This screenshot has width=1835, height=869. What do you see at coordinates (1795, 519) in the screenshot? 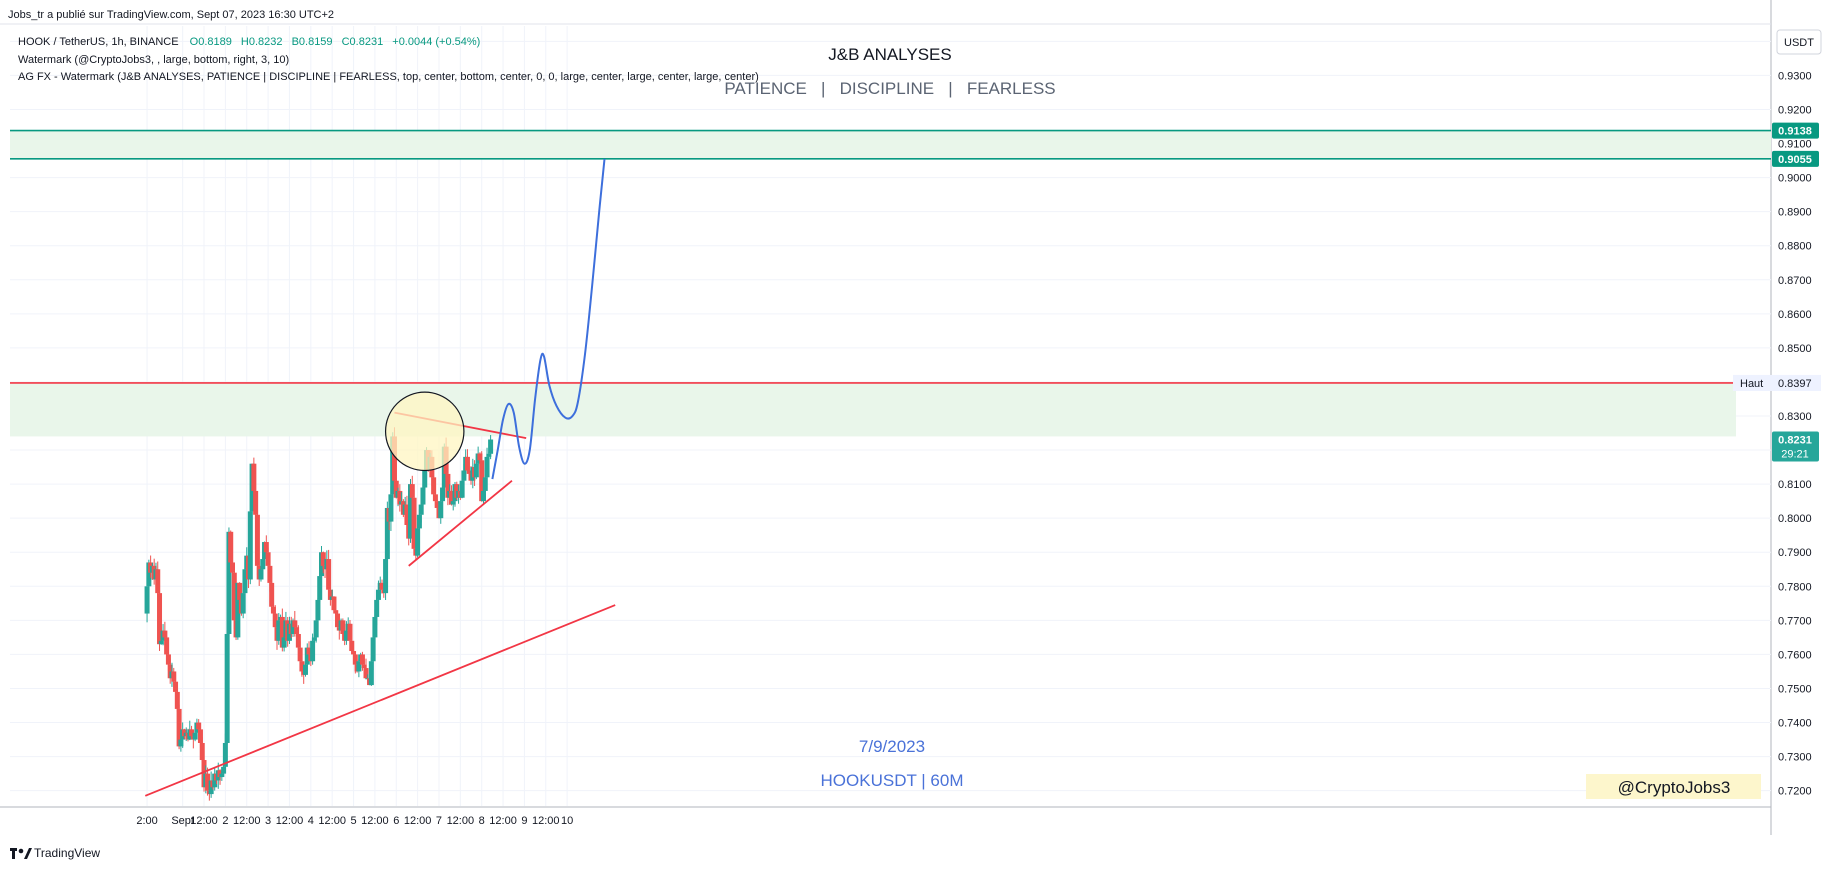
I see `price-tick-label: 0.8000` at bounding box center [1795, 519].